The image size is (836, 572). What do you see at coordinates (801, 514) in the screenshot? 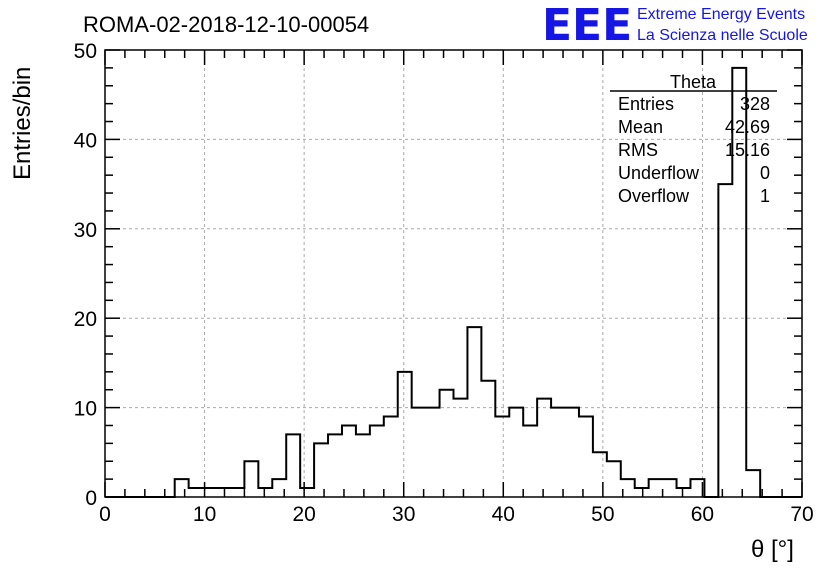
I see `x-tick-label: 70` at bounding box center [801, 514].